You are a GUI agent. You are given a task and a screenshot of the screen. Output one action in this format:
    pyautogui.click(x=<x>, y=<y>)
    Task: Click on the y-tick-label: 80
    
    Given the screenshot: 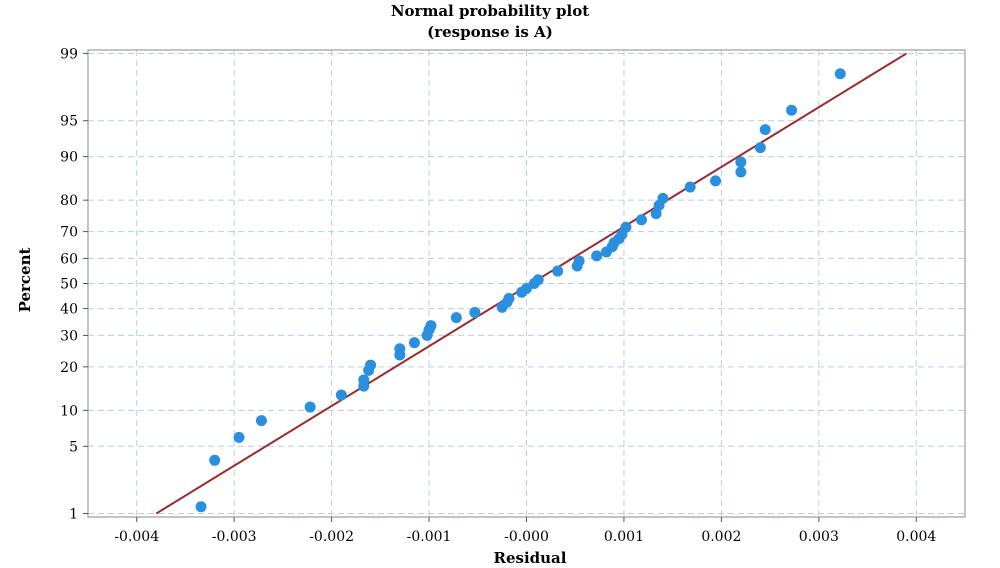 What is the action you would take?
    pyautogui.click(x=69, y=201)
    